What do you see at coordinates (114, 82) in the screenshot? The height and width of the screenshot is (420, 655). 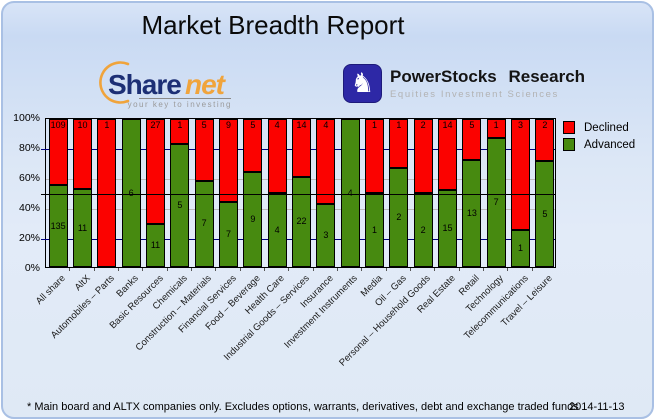 I see `sharenet-arc-icon` at bounding box center [114, 82].